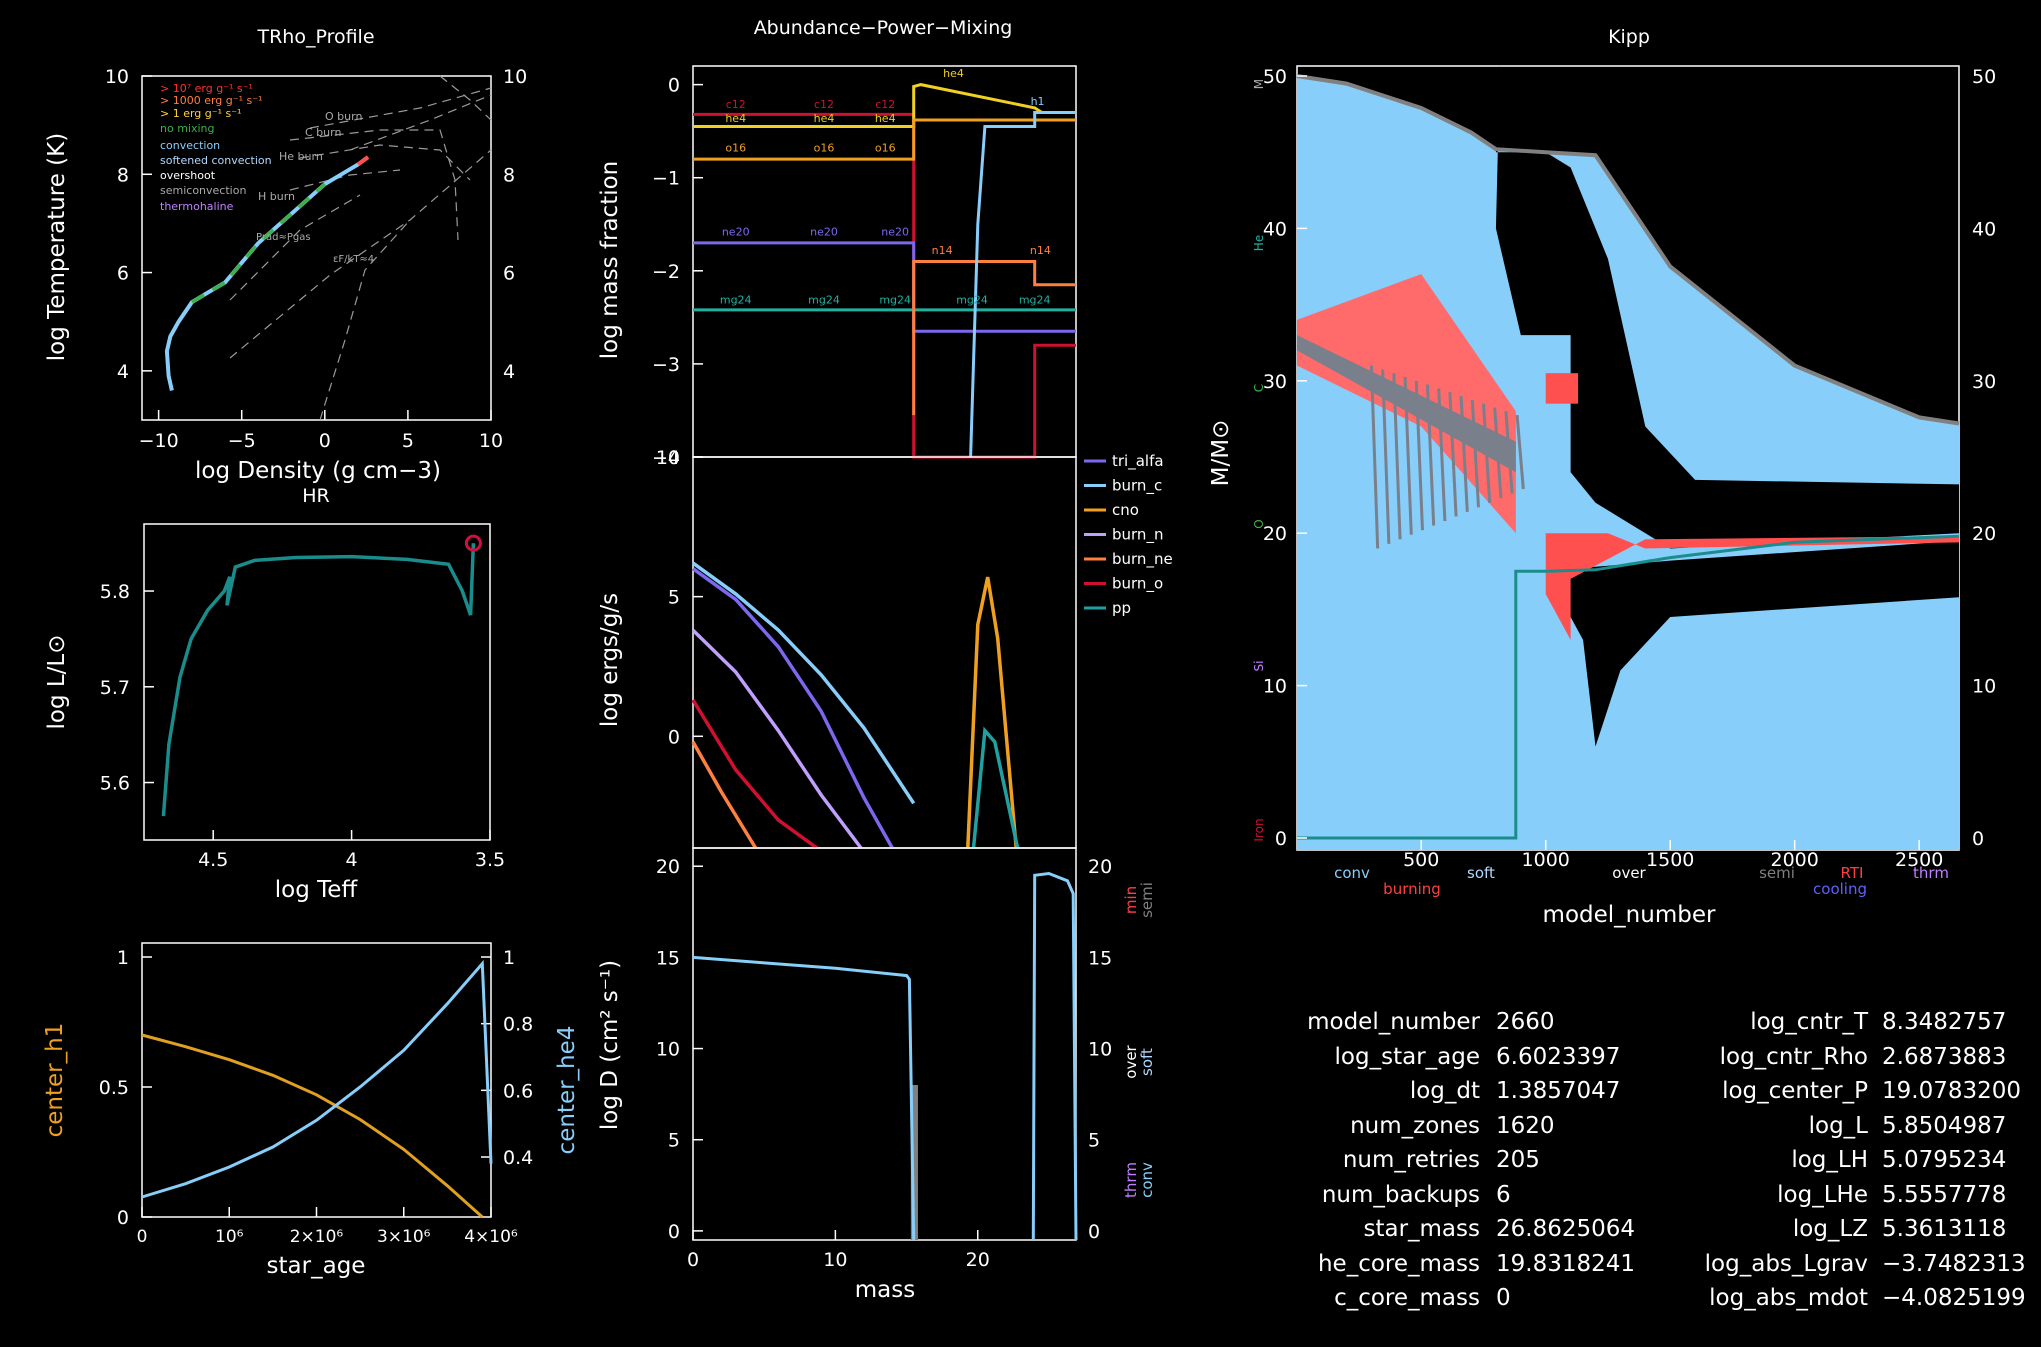  Describe the element at coordinates (1038, 101) in the screenshot. I see `abund-label-h1: h1` at that location.